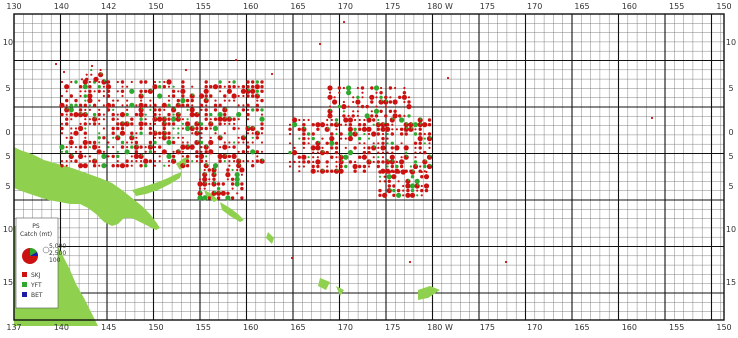  Describe the element at coordinates (581, 6) in the screenshot. I see `top-tick-label: 165` at that location.